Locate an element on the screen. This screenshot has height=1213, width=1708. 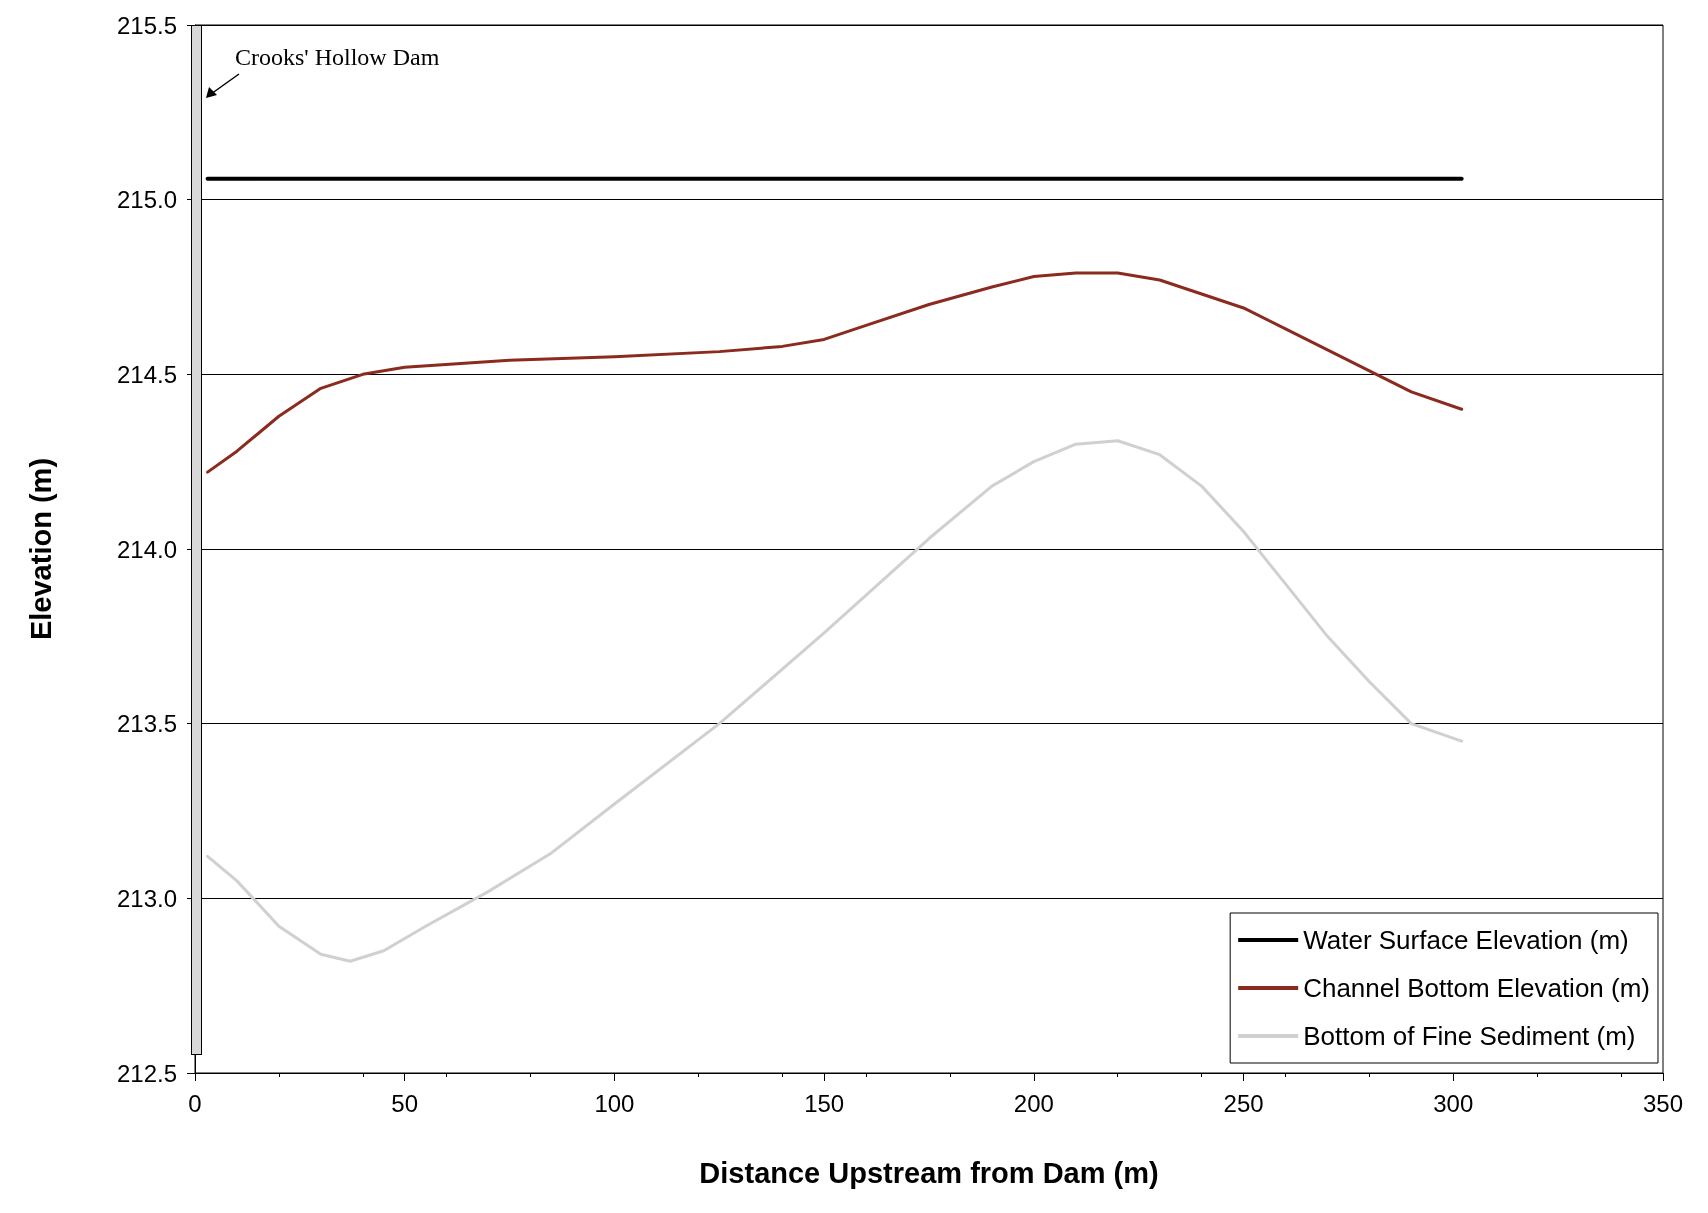
y-tick-label: 212.5 is located at coordinates (146, 1073).